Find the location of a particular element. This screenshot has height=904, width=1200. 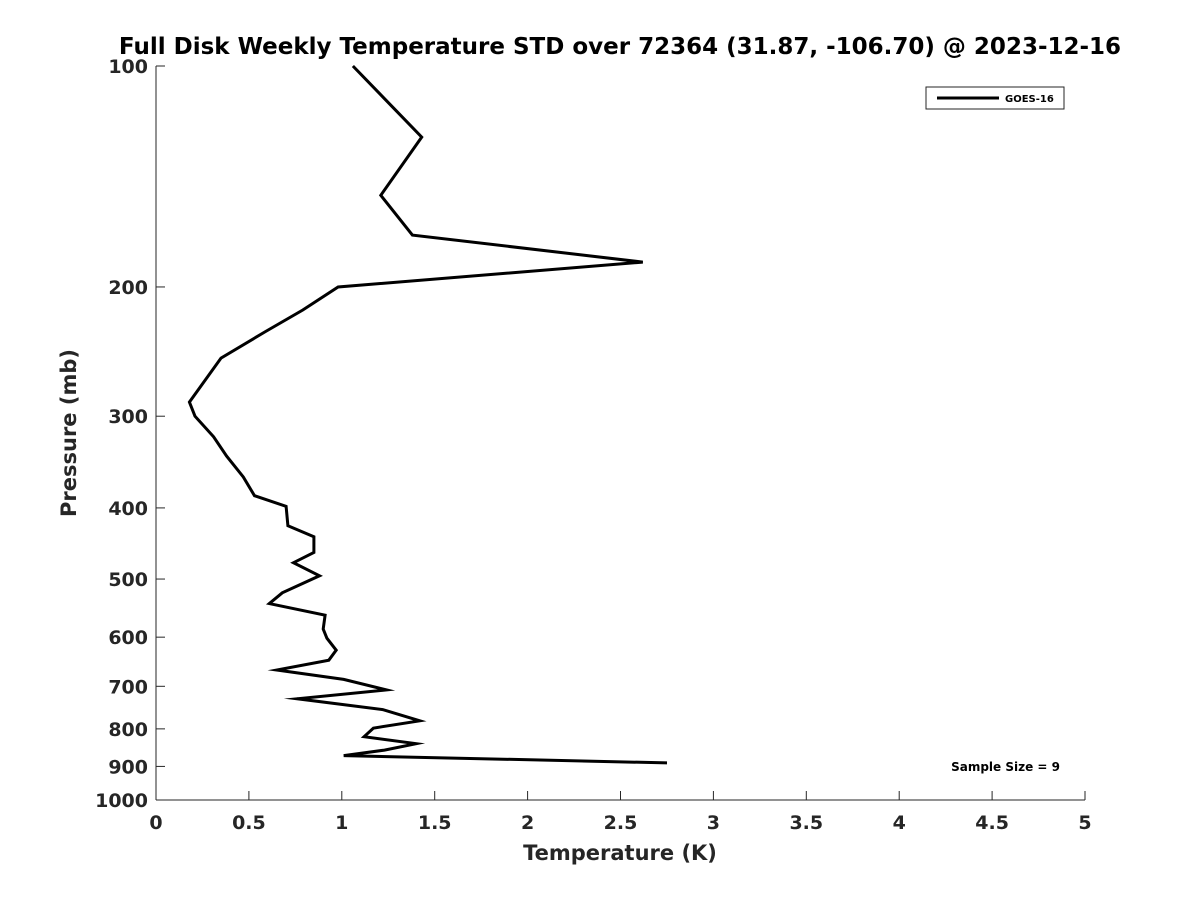

x-tick-label: 1 is located at coordinates (341, 823).